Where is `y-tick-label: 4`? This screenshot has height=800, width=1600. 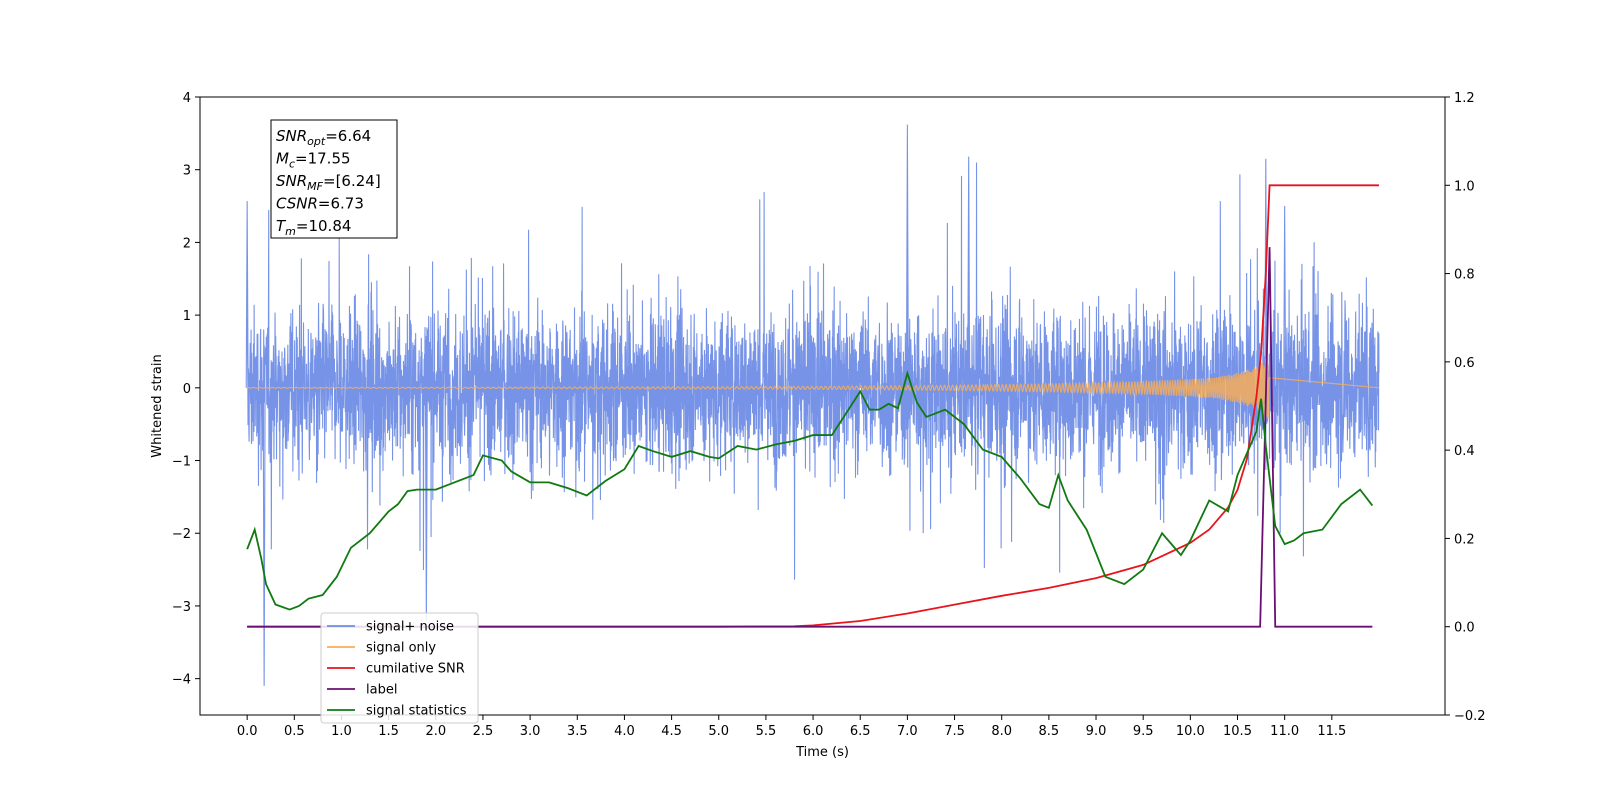
y-tick-label: 4 is located at coordinates (187, 98).